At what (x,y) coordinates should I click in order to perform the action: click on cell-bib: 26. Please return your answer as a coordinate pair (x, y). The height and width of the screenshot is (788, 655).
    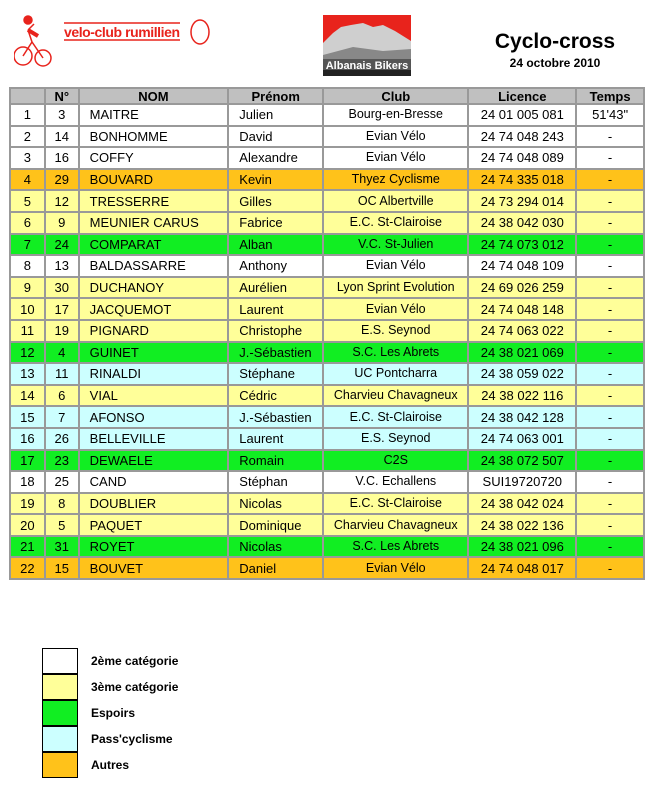
    Looking at the image, I should click on (61, 438).